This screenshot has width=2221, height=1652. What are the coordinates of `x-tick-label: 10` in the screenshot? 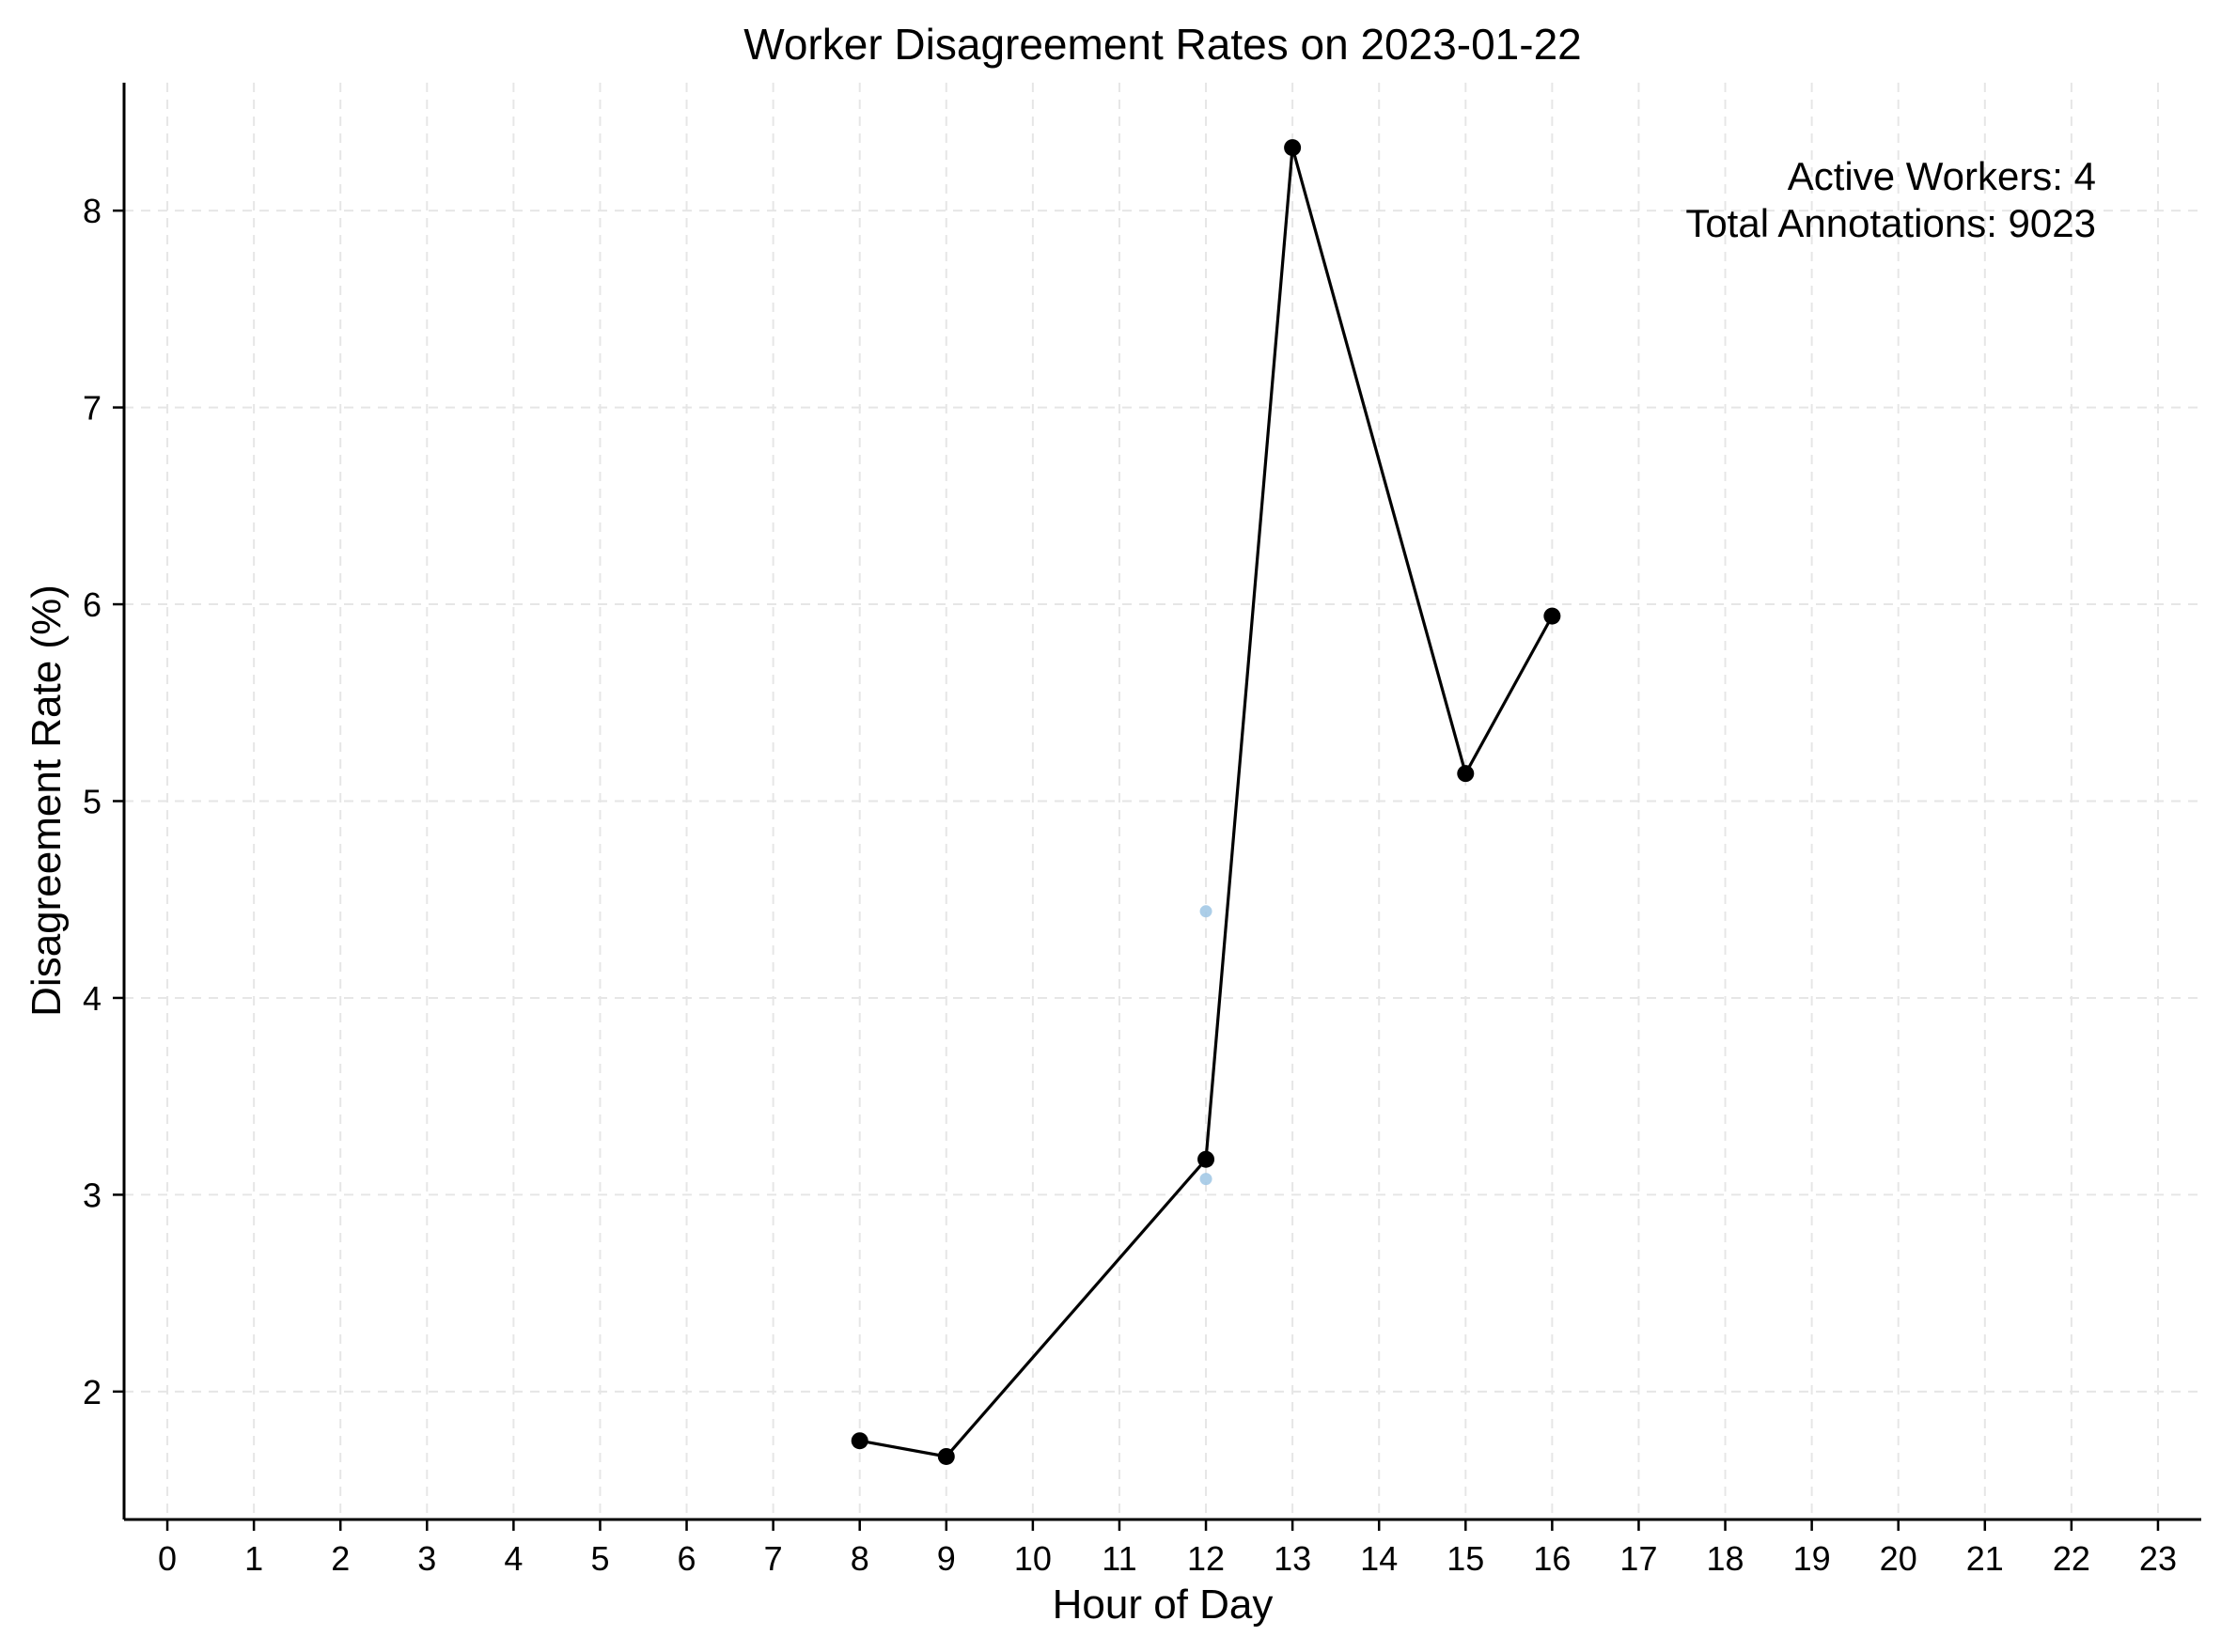 It's located at (1033, 1558).